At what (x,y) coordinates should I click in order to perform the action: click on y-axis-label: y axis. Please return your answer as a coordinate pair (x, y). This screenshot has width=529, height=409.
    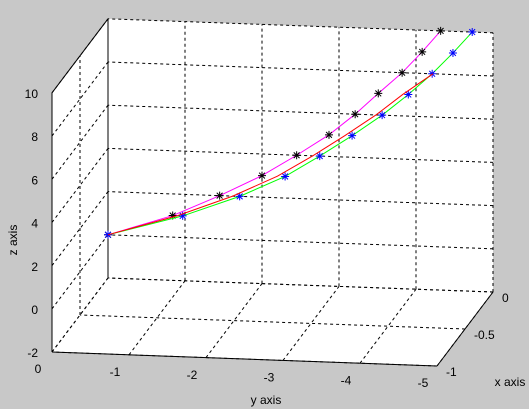
    Looking at the image, I should click on (266, 400).